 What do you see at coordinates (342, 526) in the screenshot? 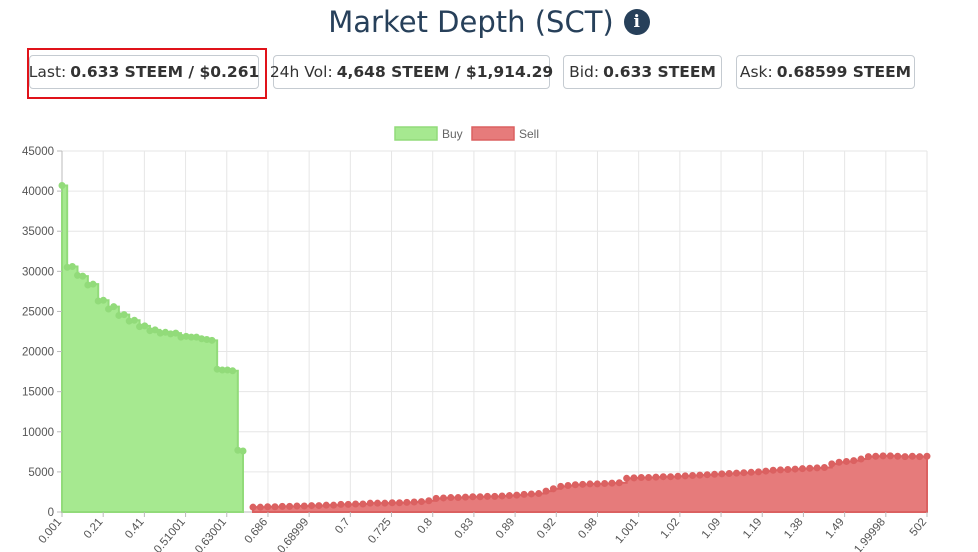
I see `x-tick-label: 0.7` at bounding box center [342, 526].